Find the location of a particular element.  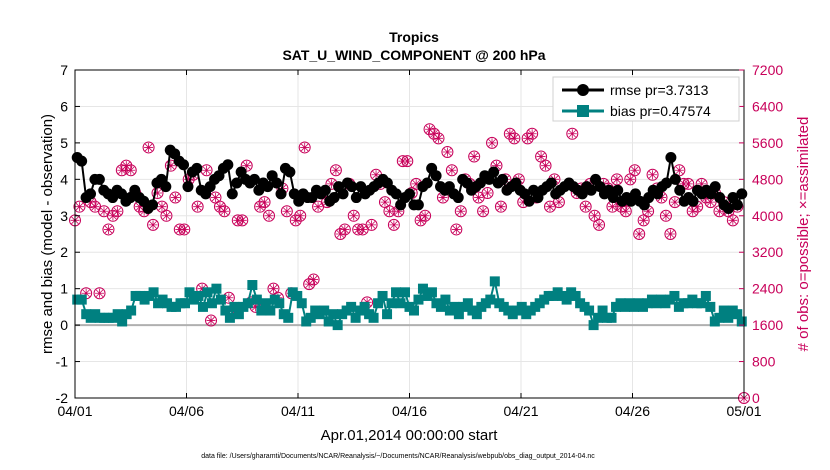

y-left-tick-label: 6 is located at coordinates (64, 106).